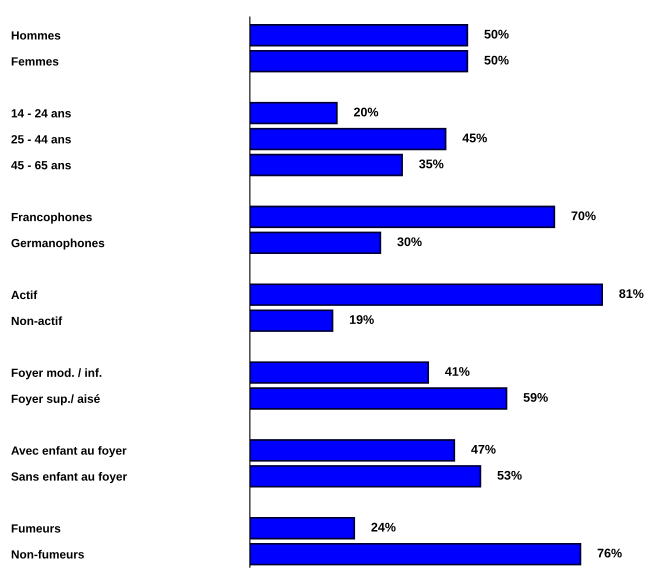  Describe the element at coordinates (36, 528) in the screenshot. I see `y-tick-label: Fumeurs` at that location.